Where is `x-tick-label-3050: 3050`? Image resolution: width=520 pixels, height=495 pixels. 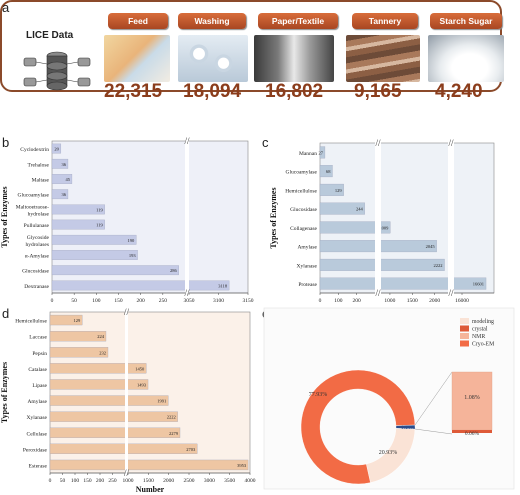
x-tick-label-3050: 3050 is located at coordinates (189, 301).